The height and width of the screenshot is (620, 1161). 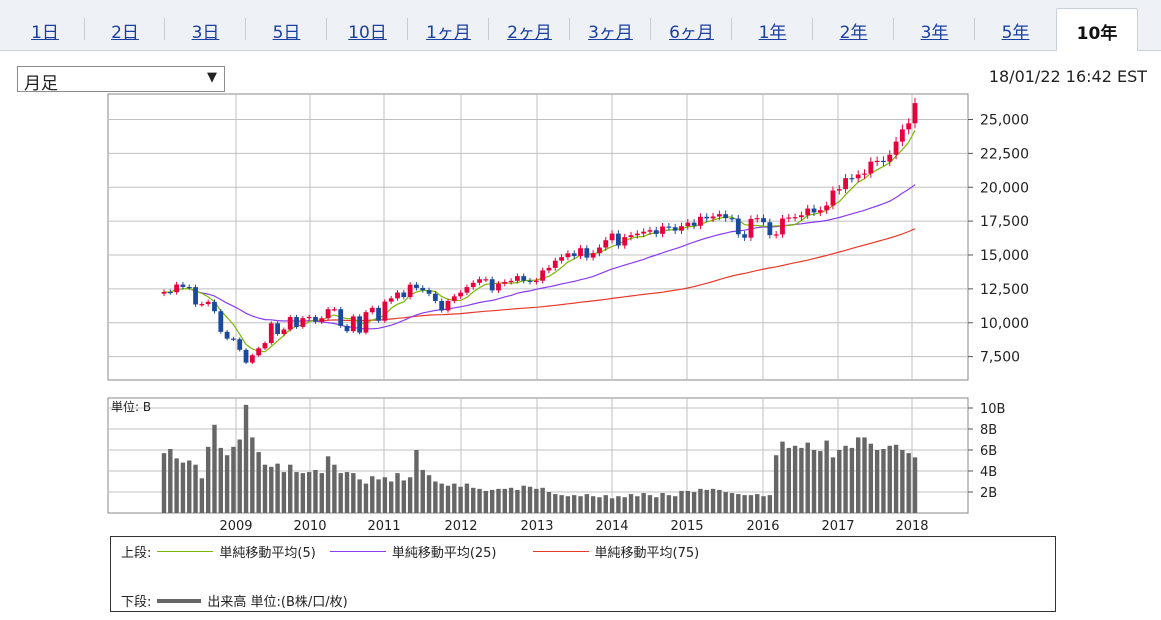 What do you see at coordinates (125, 29) in the screenshot?
I see `tab-1: 2日` at bounding box center [125, 29].